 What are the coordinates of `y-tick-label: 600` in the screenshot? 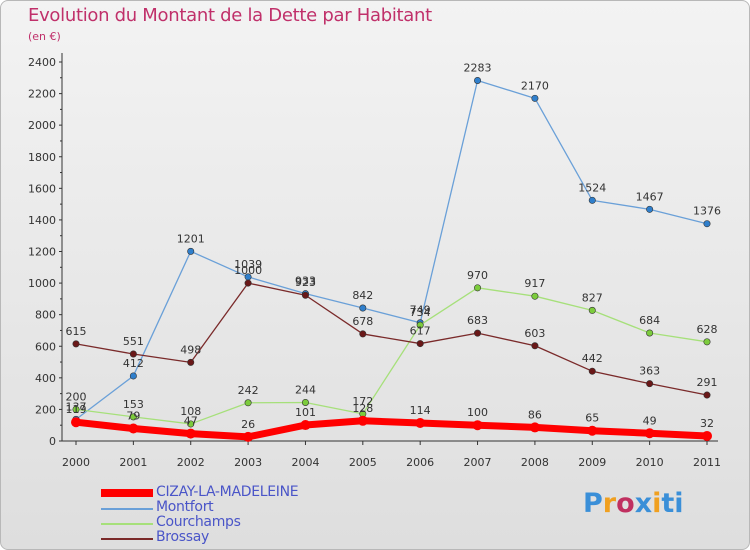 It's located at (45, 346).